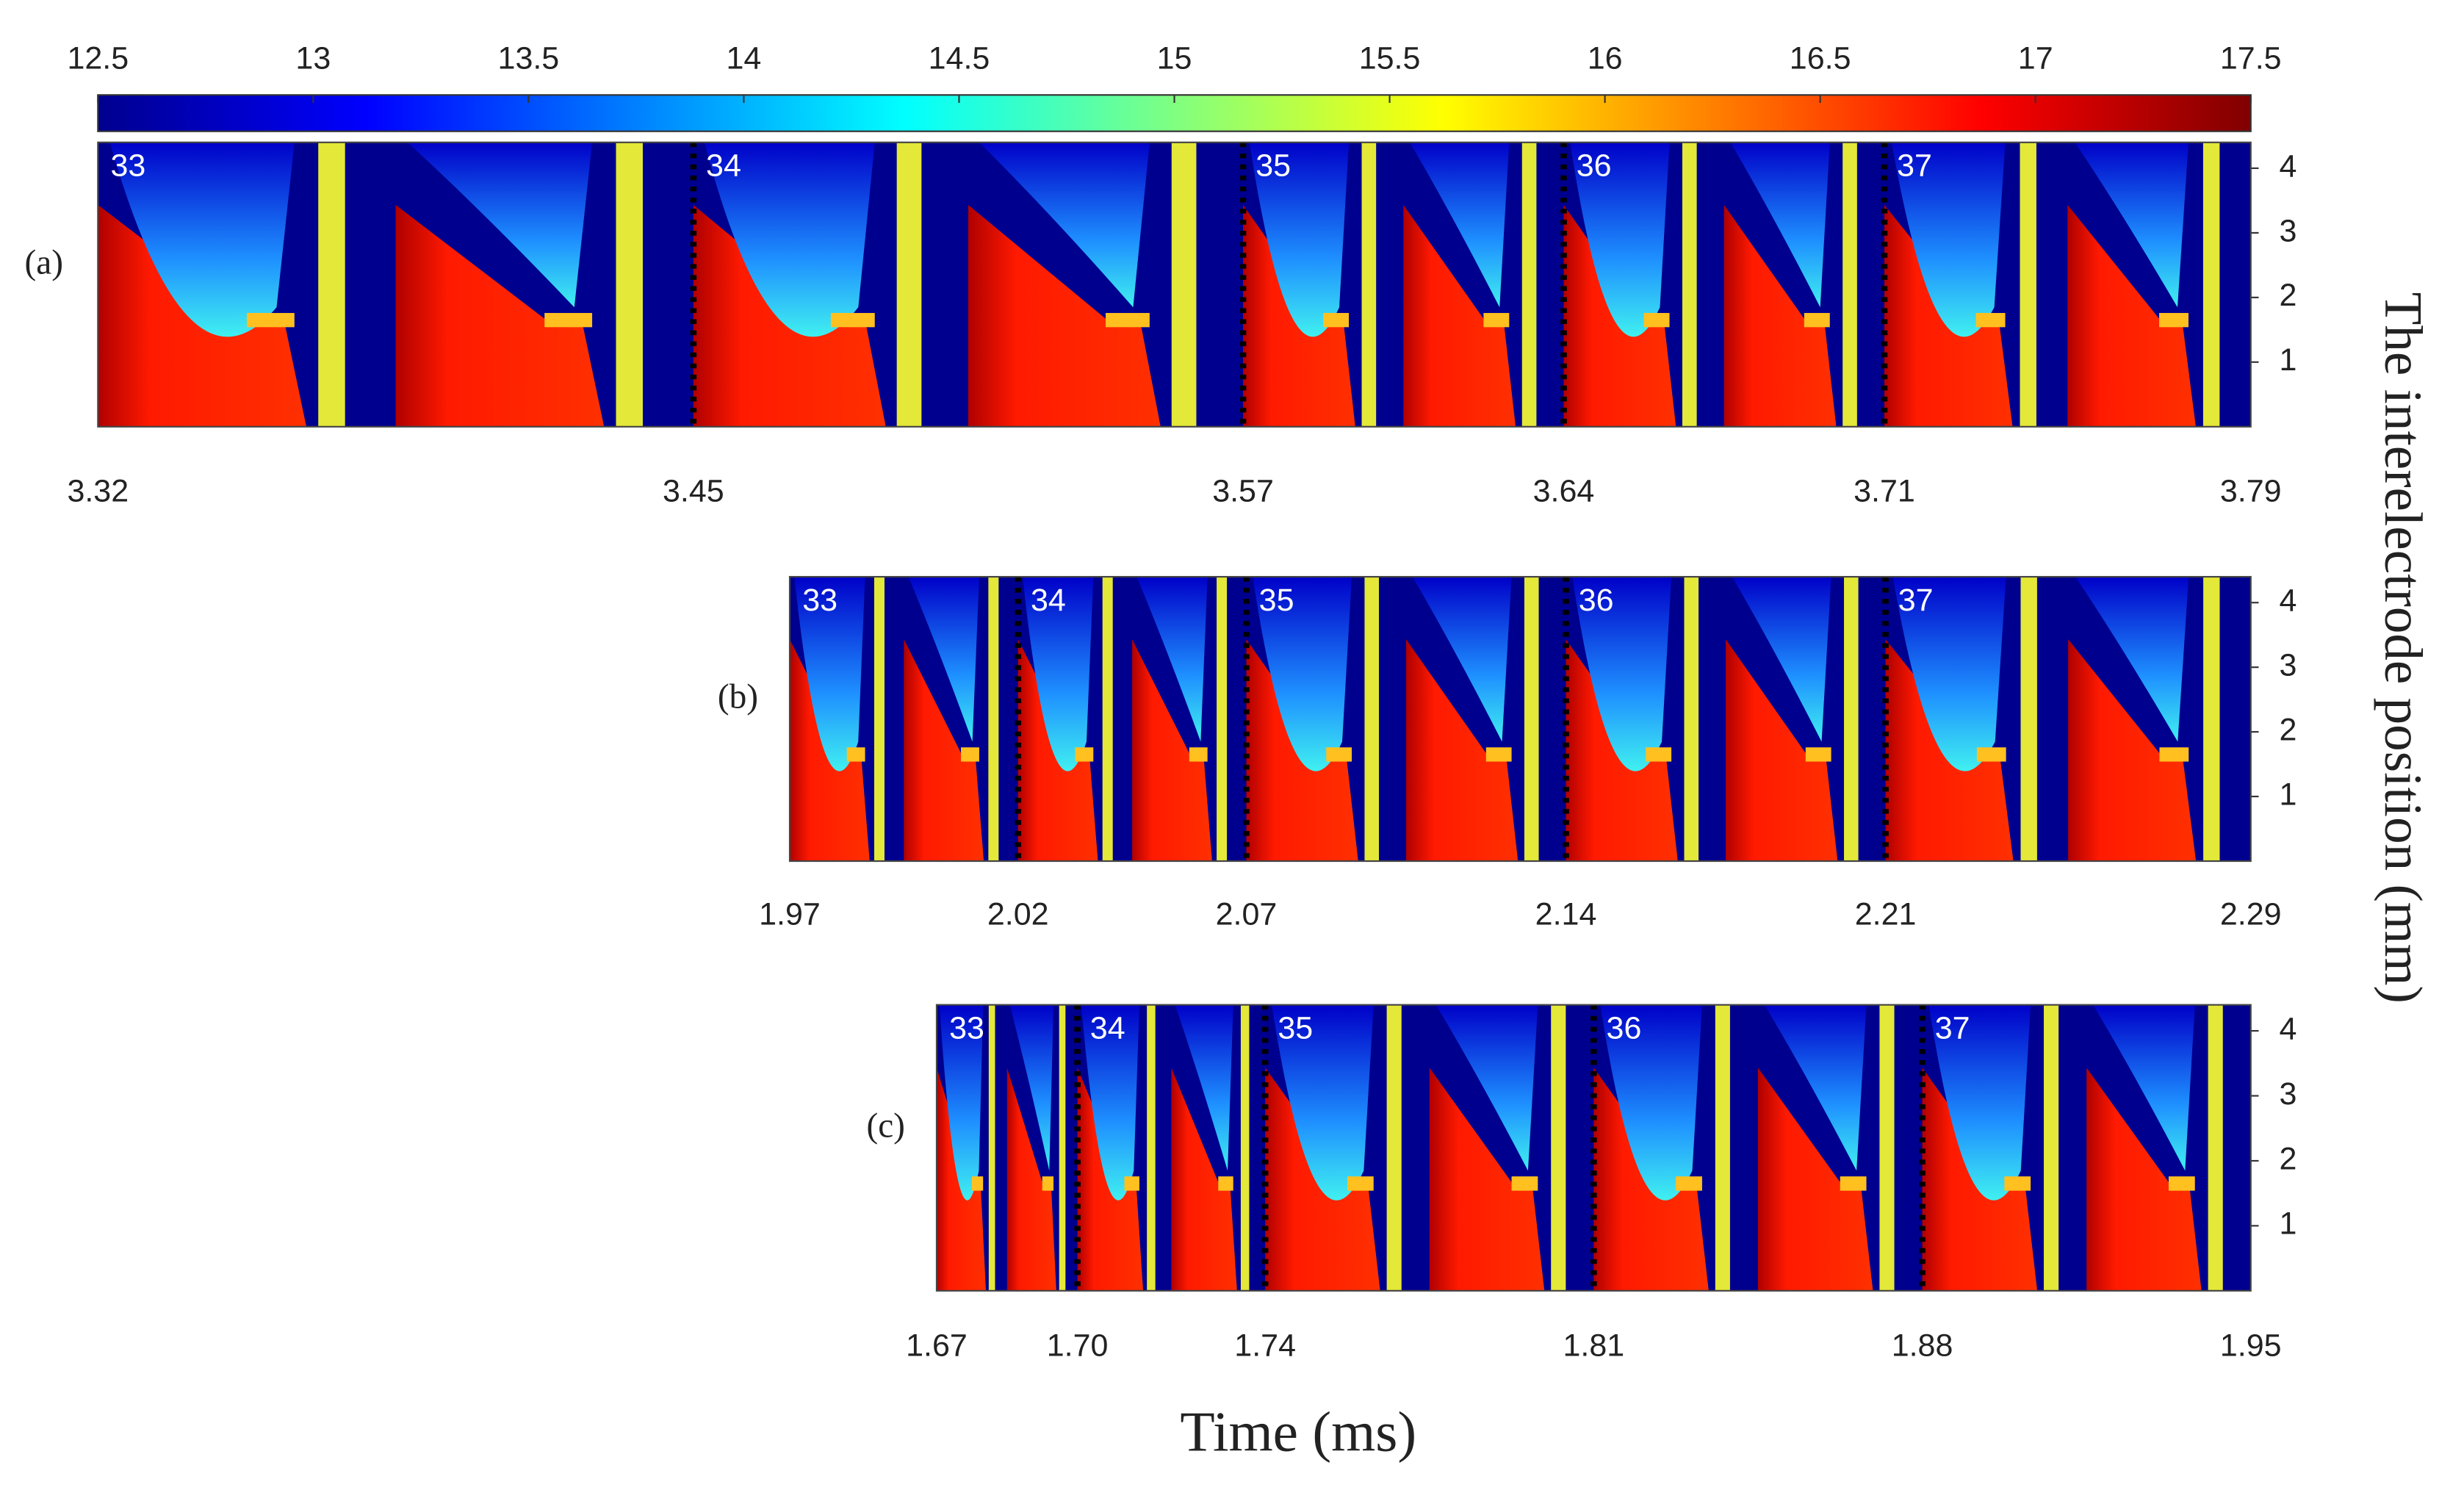 The width and height of the screenshot is (2464, 1490). What do you see at coordinates (1018, 914) in the screenshot?
I see `x-tick-label: 2.02` at bounding box center [1018, 914].